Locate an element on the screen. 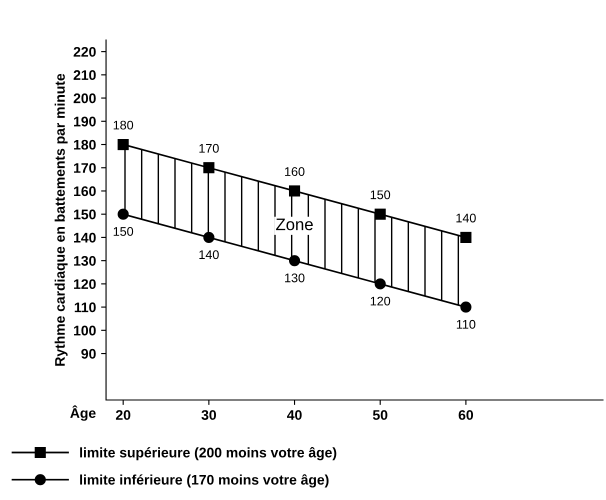  y-tick-label: 110 is located at coordinates (85, 307).